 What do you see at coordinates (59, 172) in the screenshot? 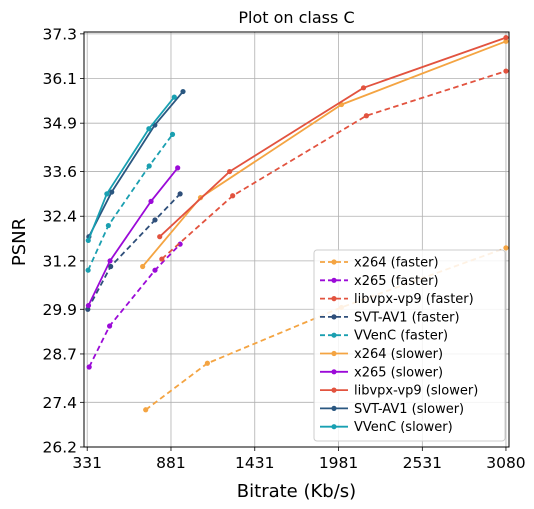
I see `y-tick-label: 33.6` at bounding box center [59, 172].